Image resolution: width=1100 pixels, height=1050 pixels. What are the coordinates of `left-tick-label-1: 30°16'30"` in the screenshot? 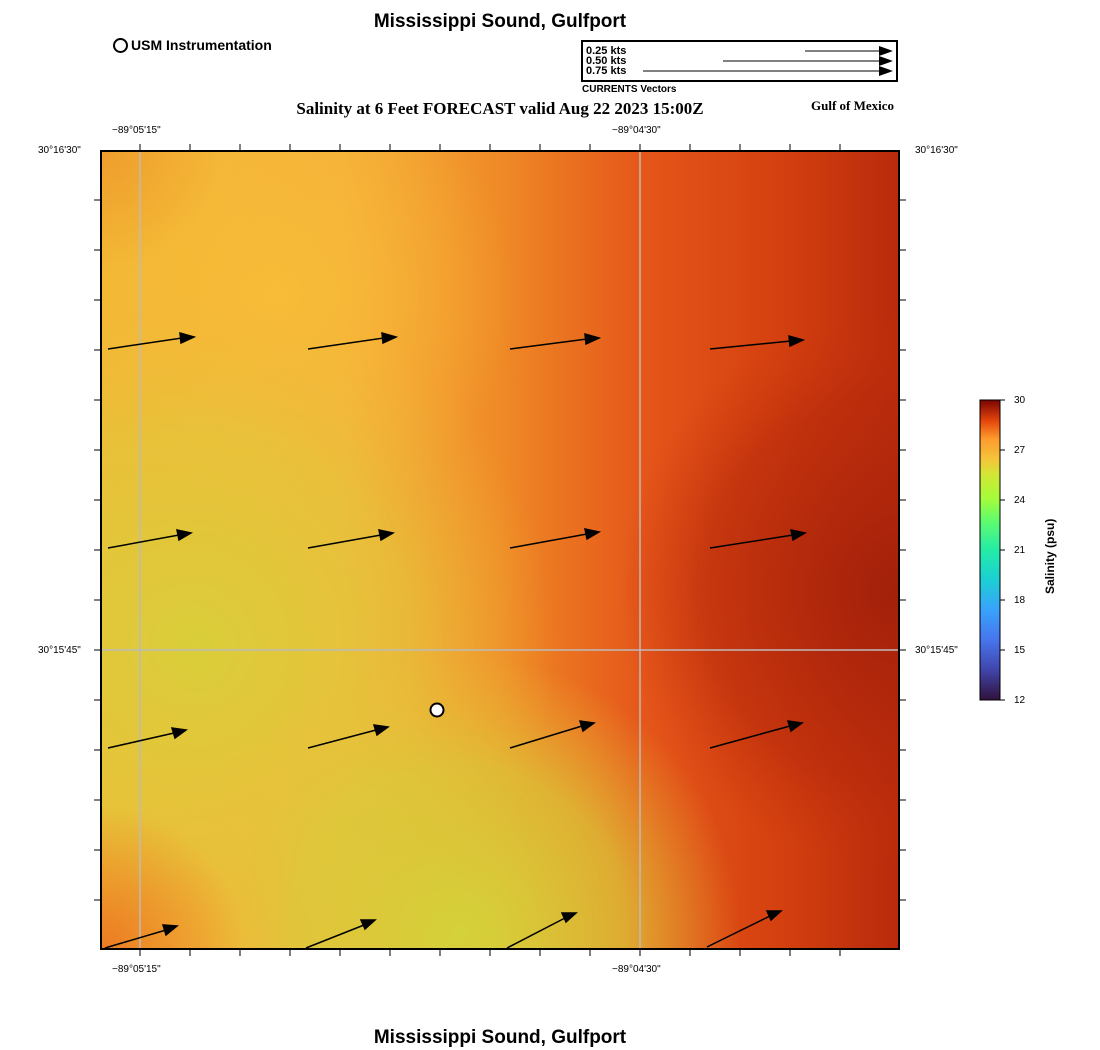 It's located at (59, 150).